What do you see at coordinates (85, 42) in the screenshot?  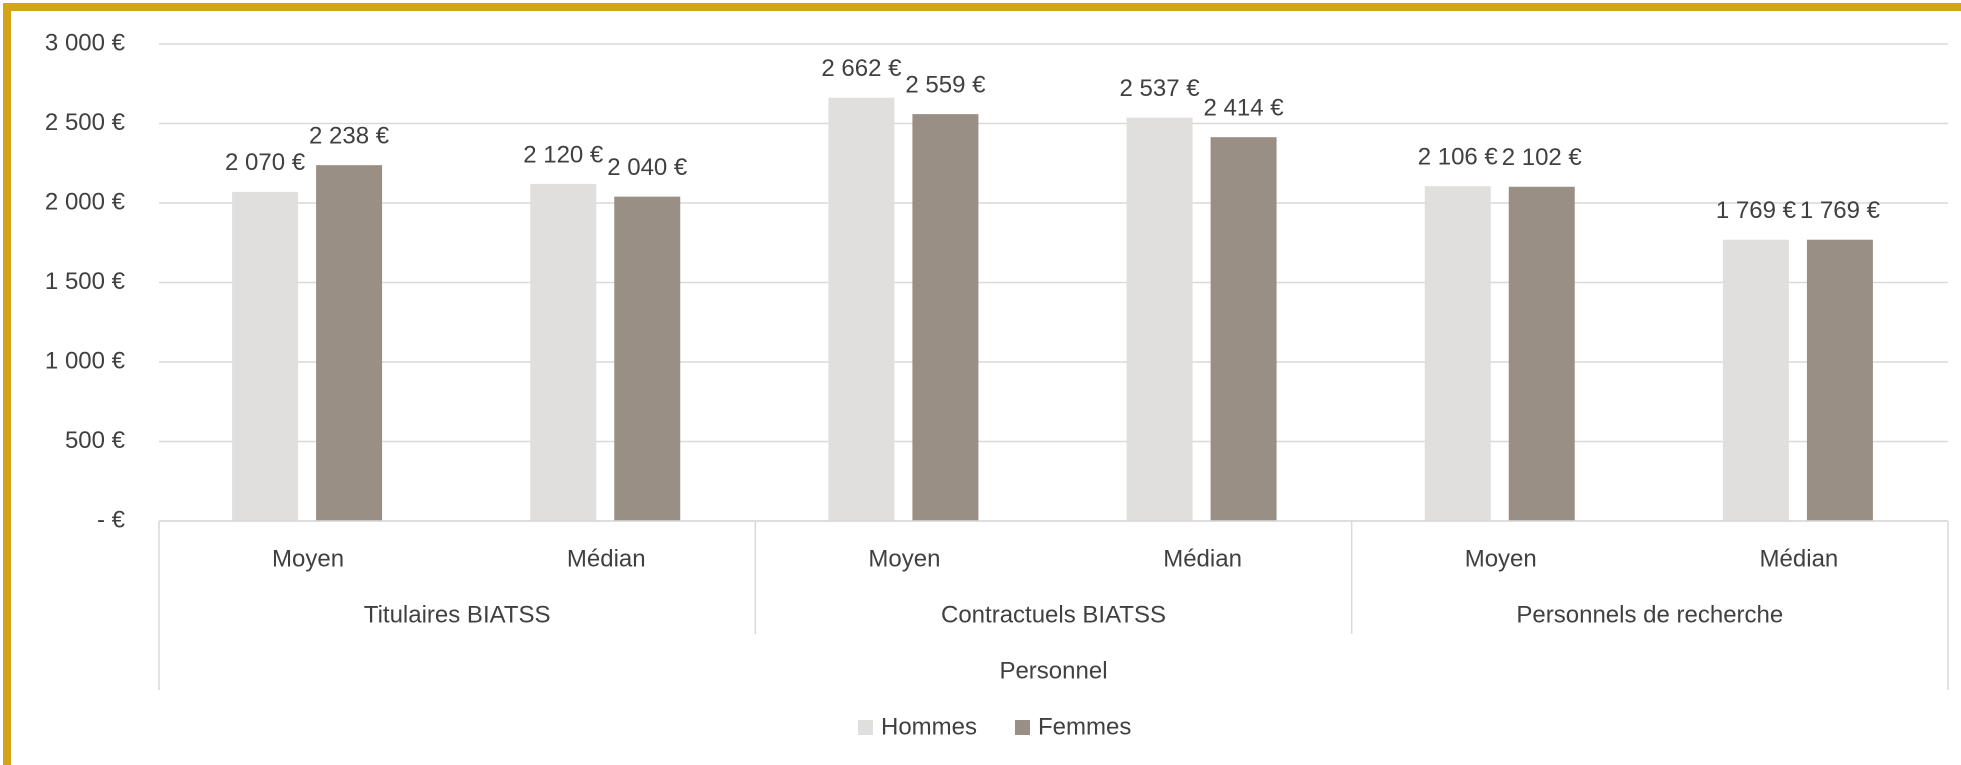 I see `y-tick-label: 3 000 €` at bounding box center [85, 42].